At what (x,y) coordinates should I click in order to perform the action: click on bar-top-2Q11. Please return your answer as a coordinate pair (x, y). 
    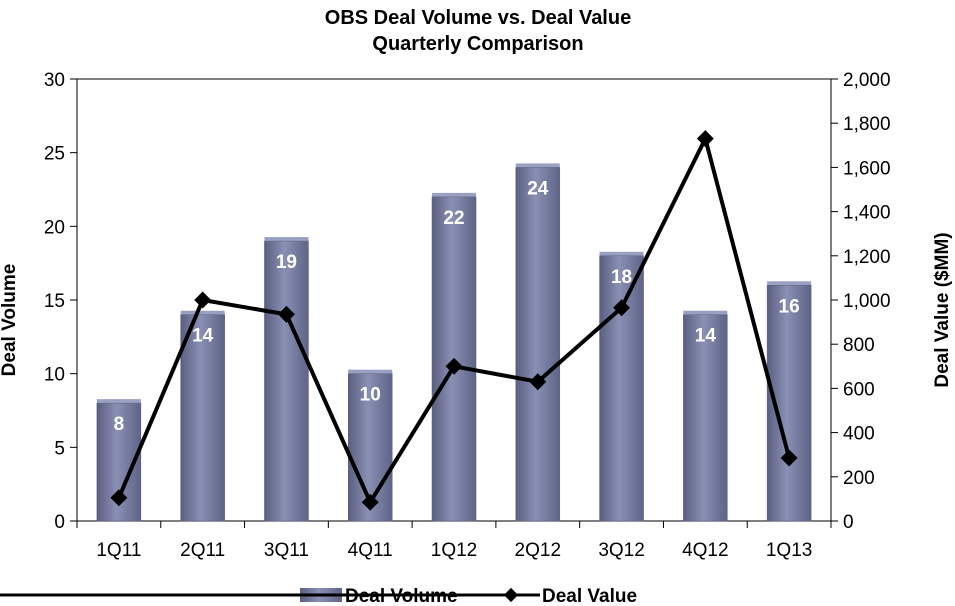
    Looking at the image, I should click on (202, 312).